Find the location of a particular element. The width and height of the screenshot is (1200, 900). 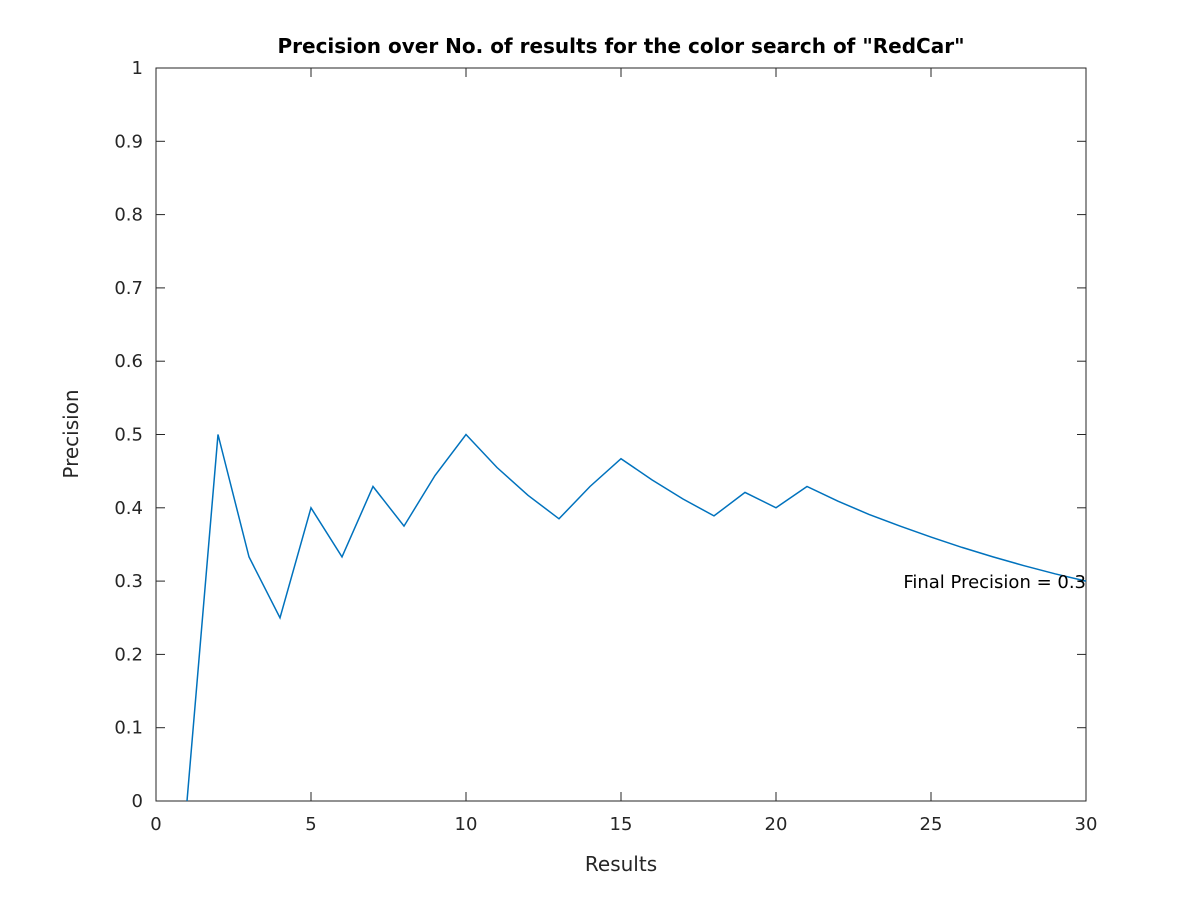

final-precision-annotation: Final Precision = 0.3 is located at coordinates (994, 582).